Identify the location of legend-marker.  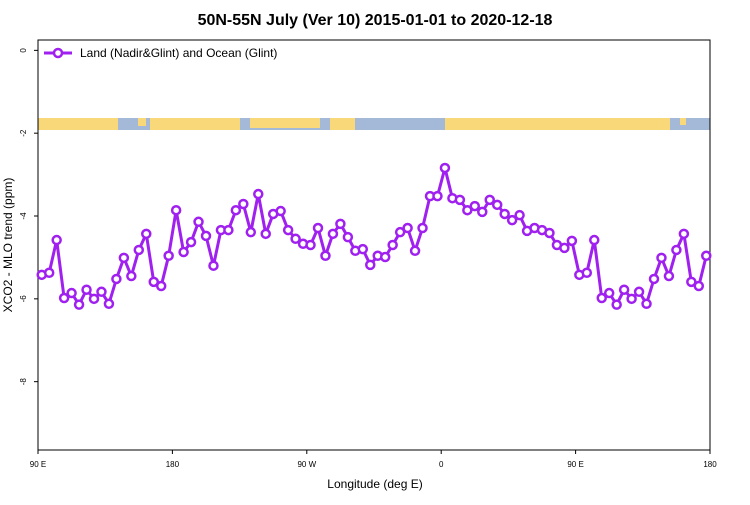
(58, 53).